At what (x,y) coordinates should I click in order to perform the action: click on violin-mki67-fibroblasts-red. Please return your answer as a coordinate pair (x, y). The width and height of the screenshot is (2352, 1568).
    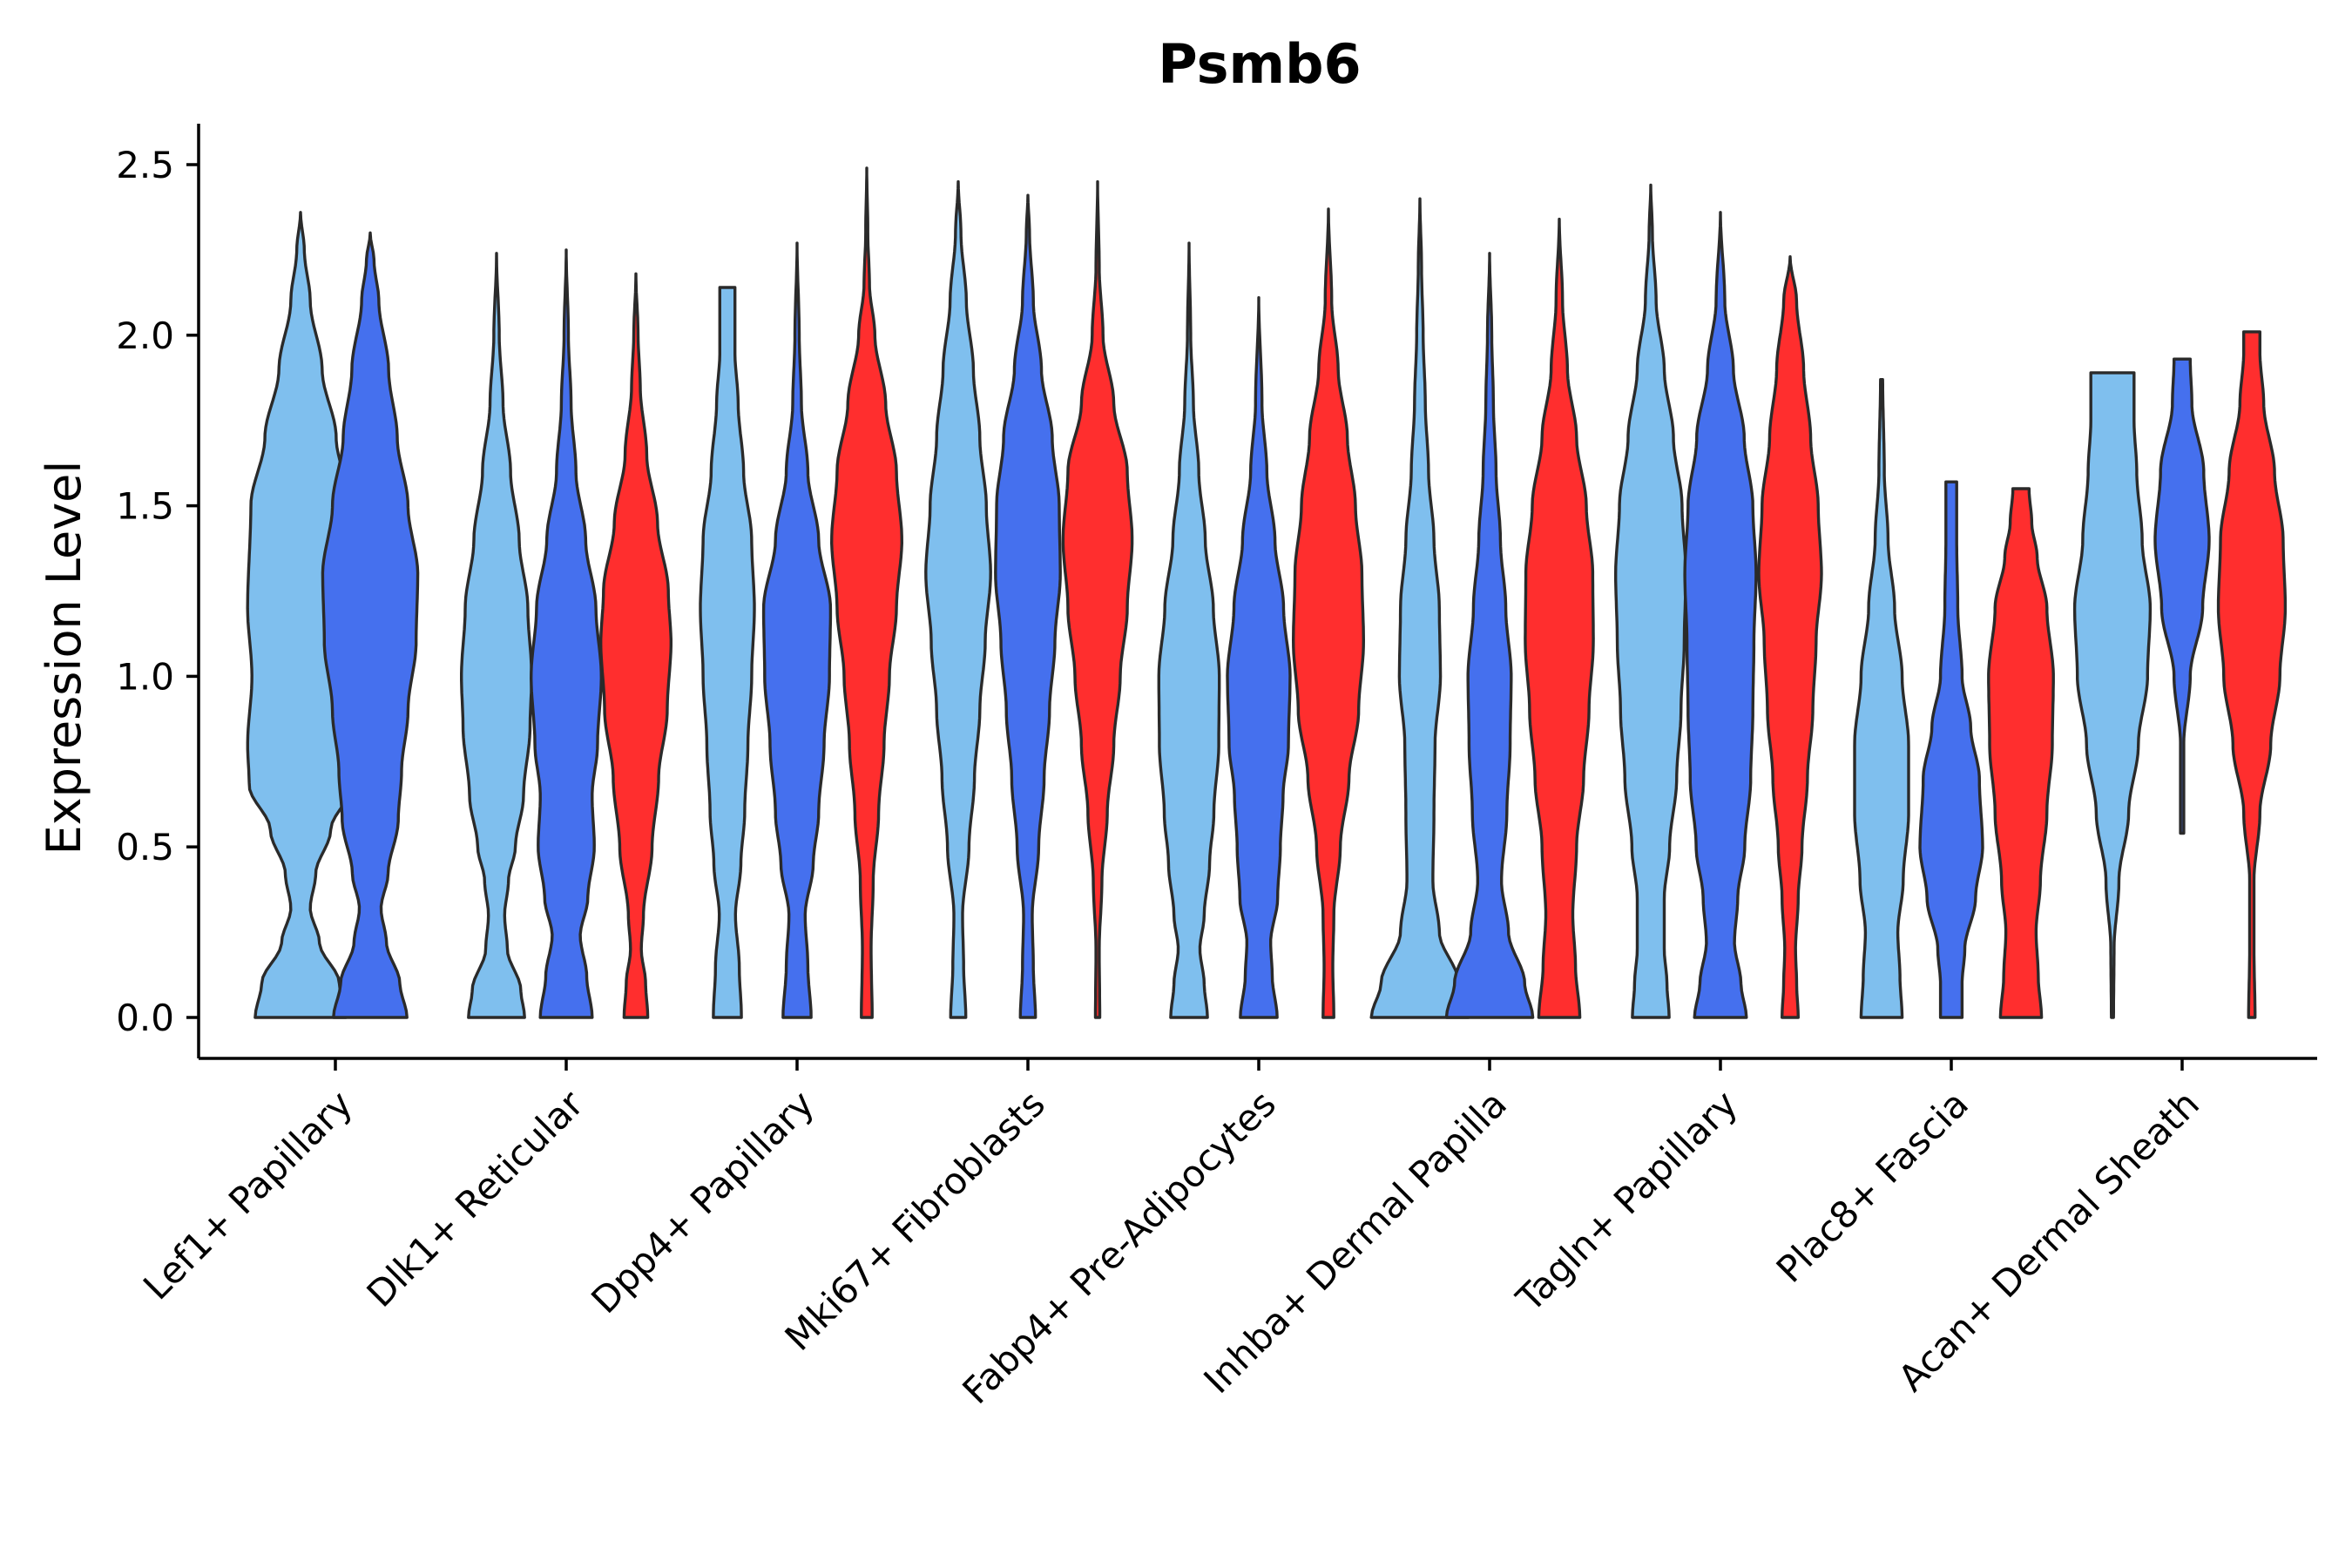
    Looking at the image, I should click on (1097, 599).